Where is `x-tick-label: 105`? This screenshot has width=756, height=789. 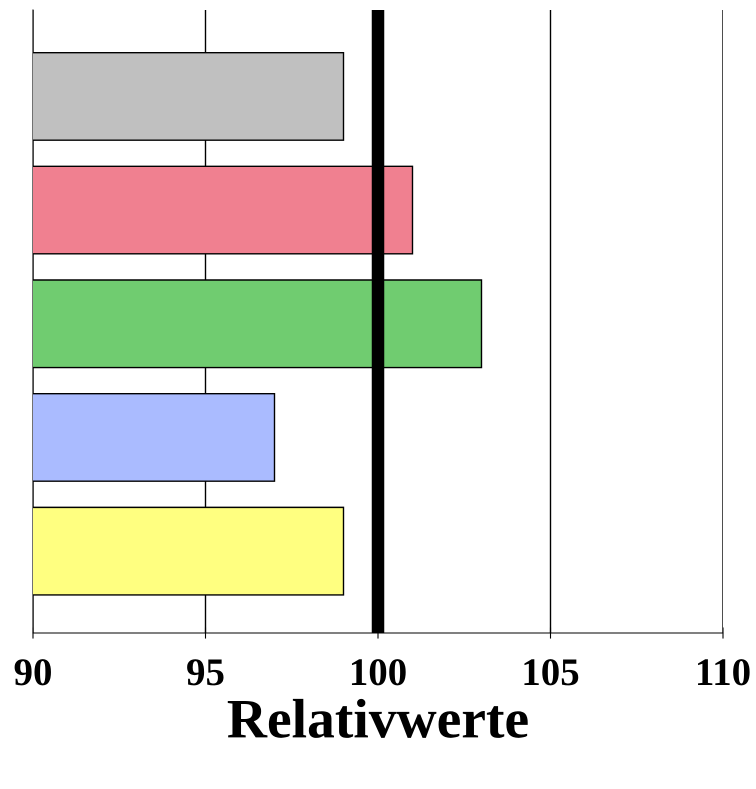
x-tick-label: 105 is located at coordinates (551, 672).